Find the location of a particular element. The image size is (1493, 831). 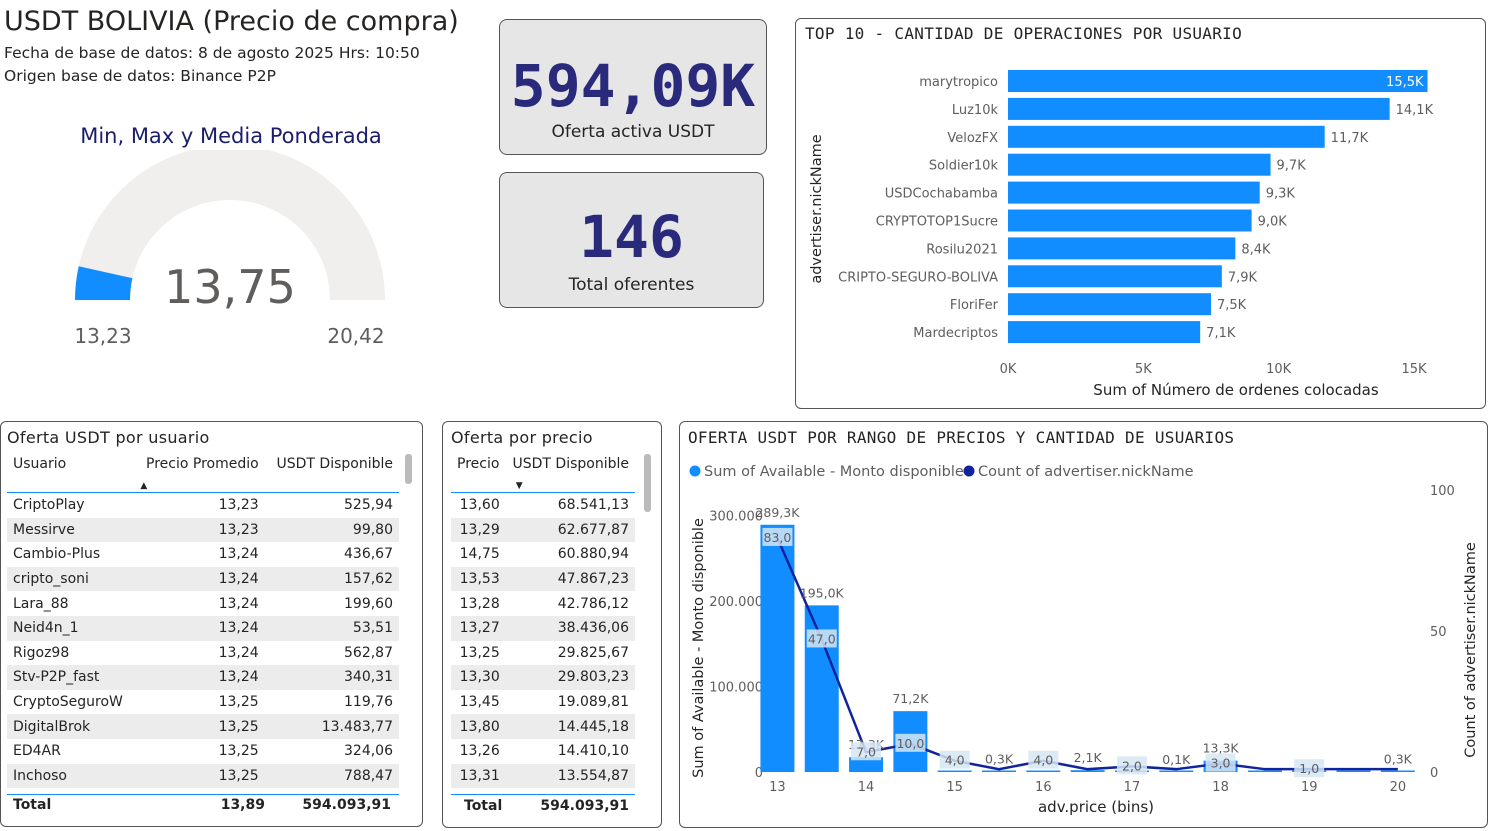

gauge-title: Min, Max y Media Ponderada is located at coordinates (231, 136).